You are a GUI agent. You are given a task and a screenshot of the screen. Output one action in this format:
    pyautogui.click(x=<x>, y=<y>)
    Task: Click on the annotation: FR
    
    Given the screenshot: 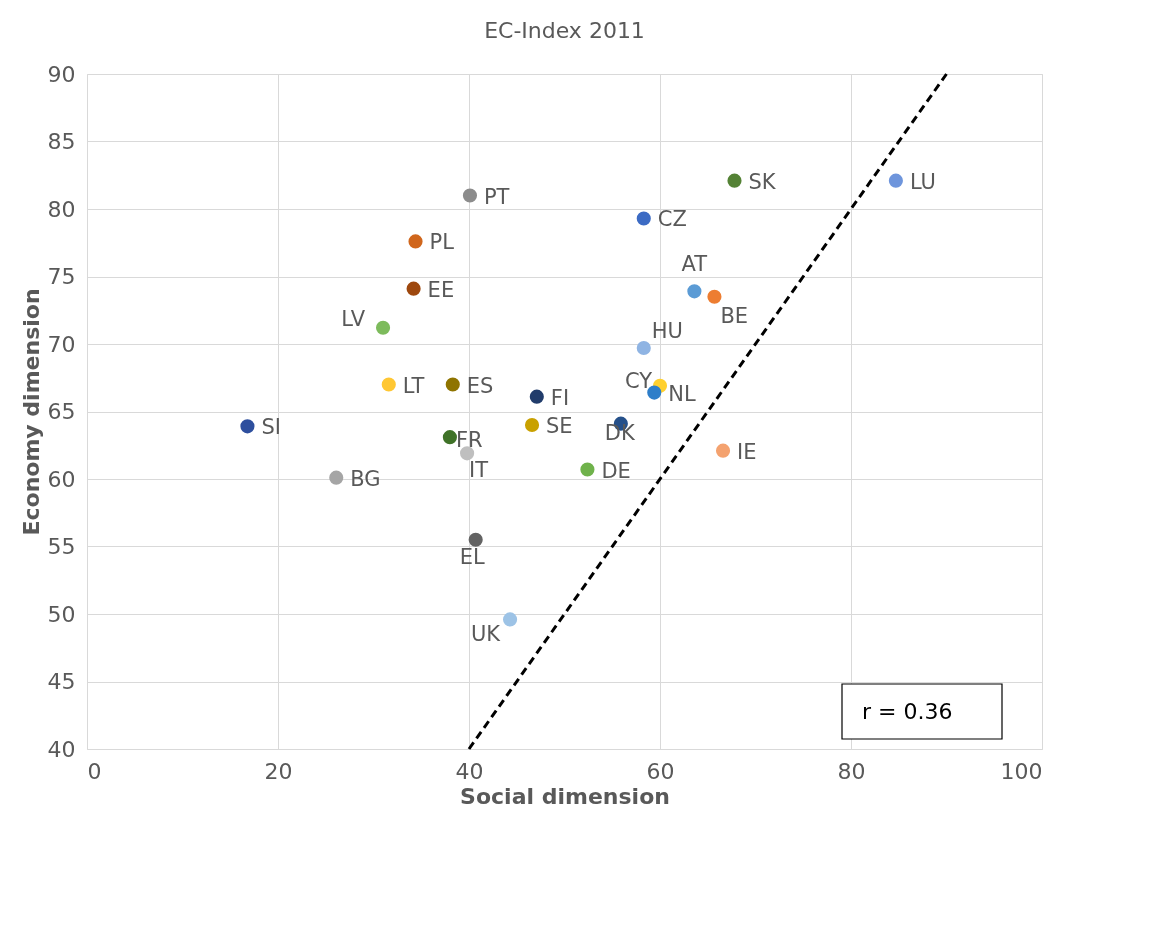 What is the action you would take?
    pyautogui.click(x=469, y=440)
    